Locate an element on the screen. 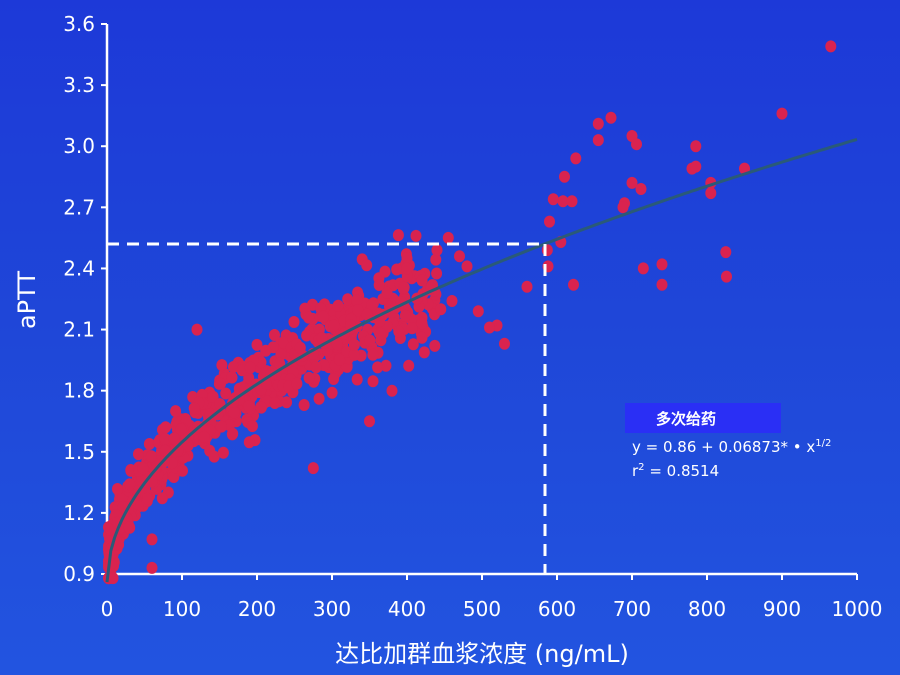 The height and width of the screenshot is (675, 900). x-tick-label: 100 is located at coordinates (182, 609).